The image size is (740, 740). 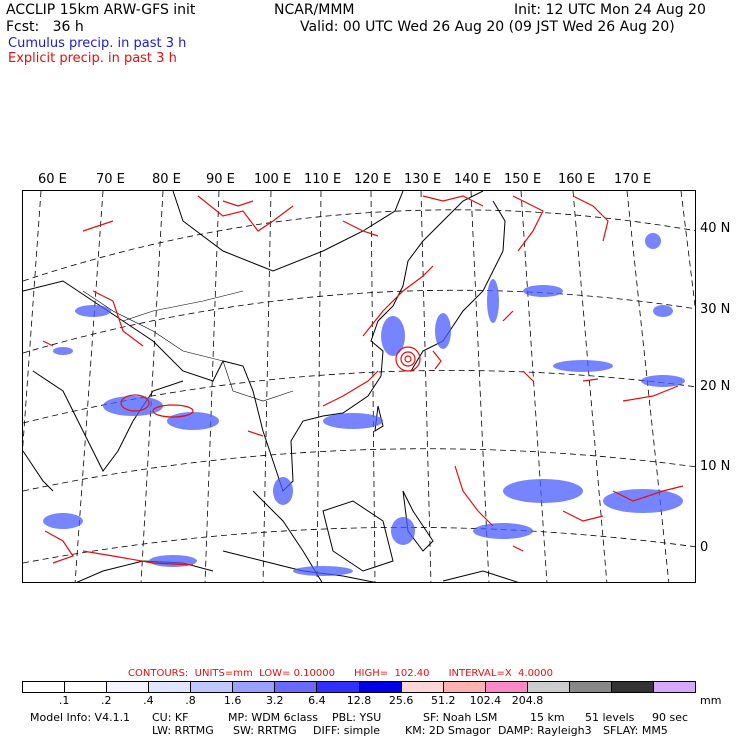 What do you see at coordinates (273, 179) in the screenshot?
I see `lon-label: 100 E` at bounding box center [273, 179].